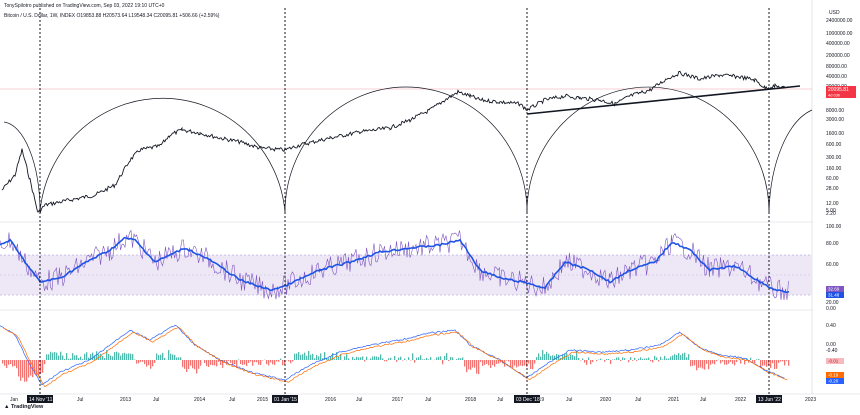 The image size is (860, 415). Describe the element at coordinates (832, 189) in the screenshot. I see `price-axis-label: 28.00` at that location.